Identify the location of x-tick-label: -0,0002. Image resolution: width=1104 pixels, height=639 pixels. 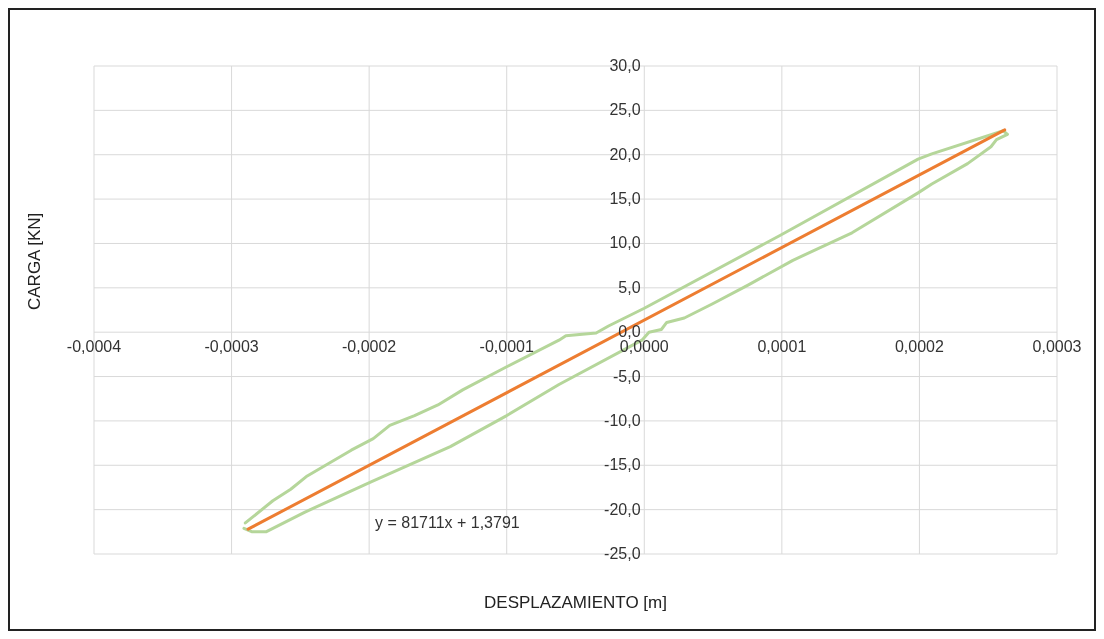
(369, 347).